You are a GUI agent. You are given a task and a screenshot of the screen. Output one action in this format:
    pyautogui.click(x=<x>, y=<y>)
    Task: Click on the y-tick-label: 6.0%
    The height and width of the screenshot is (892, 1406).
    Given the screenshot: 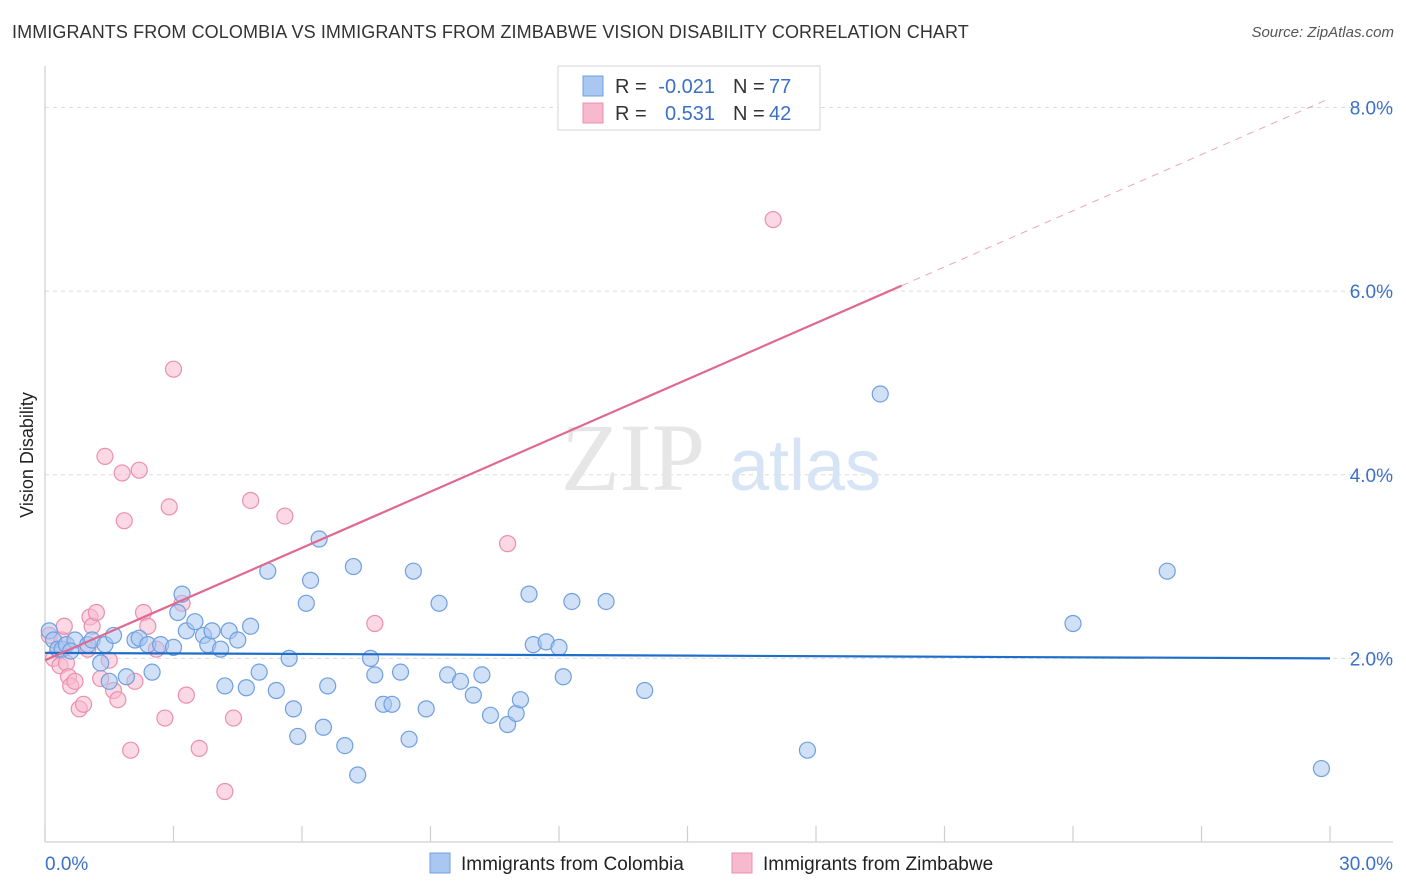 What is the action you would take?
    pyautogui.click(x=1371, y=292)
    